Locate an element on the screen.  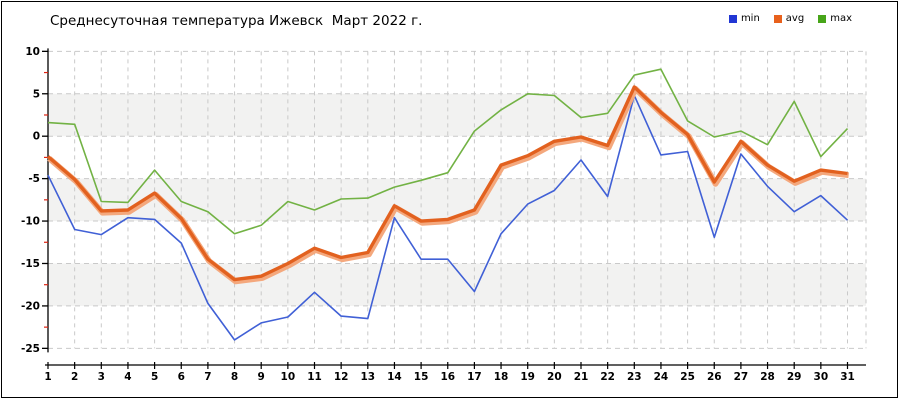
legend-item-min: min is located at coordinates (744, 18).